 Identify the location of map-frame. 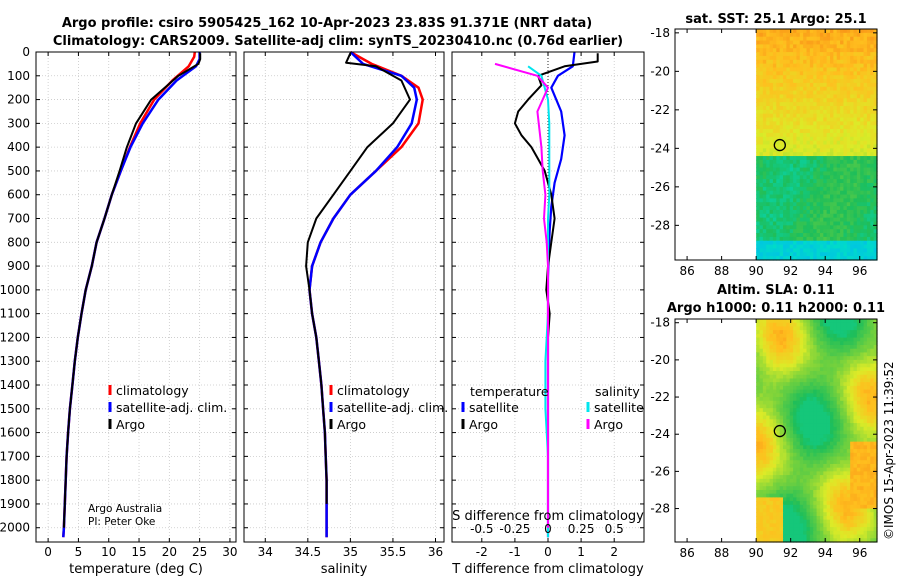
(776, 430).